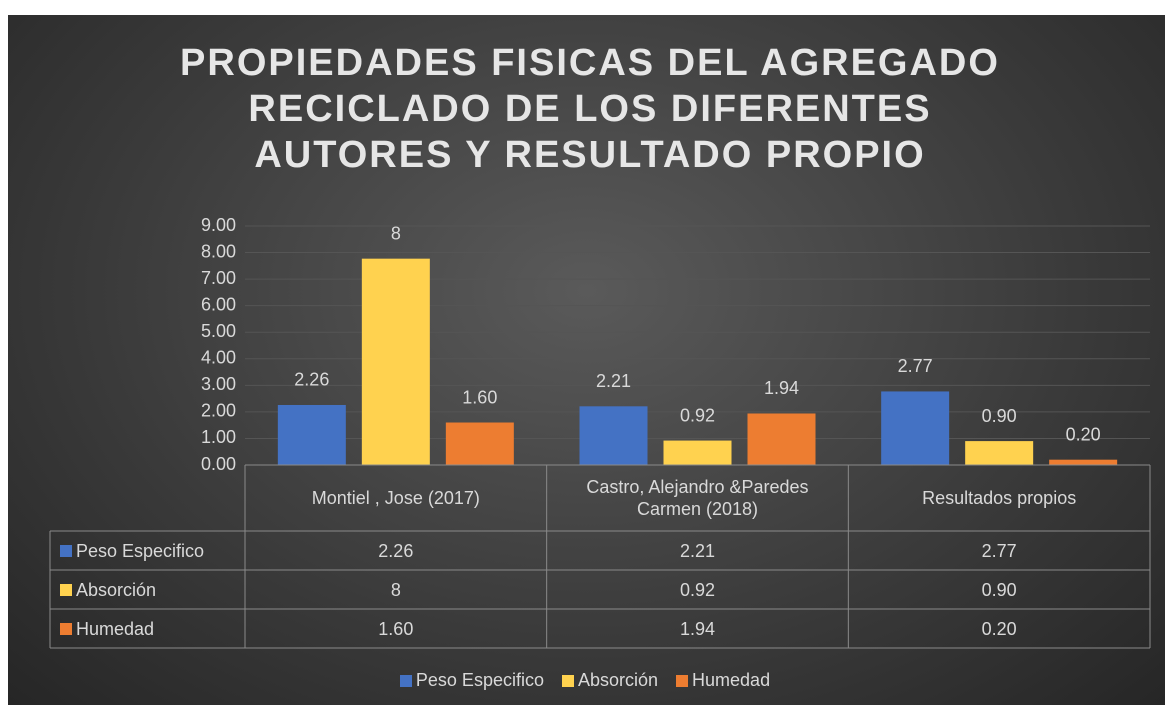 The width and height of the screenshot is (1170, 713). What do you see at coordinates (697, 628) in the screenshot?
I see `table-cell: 1.94` at bounding box center [697, 628].